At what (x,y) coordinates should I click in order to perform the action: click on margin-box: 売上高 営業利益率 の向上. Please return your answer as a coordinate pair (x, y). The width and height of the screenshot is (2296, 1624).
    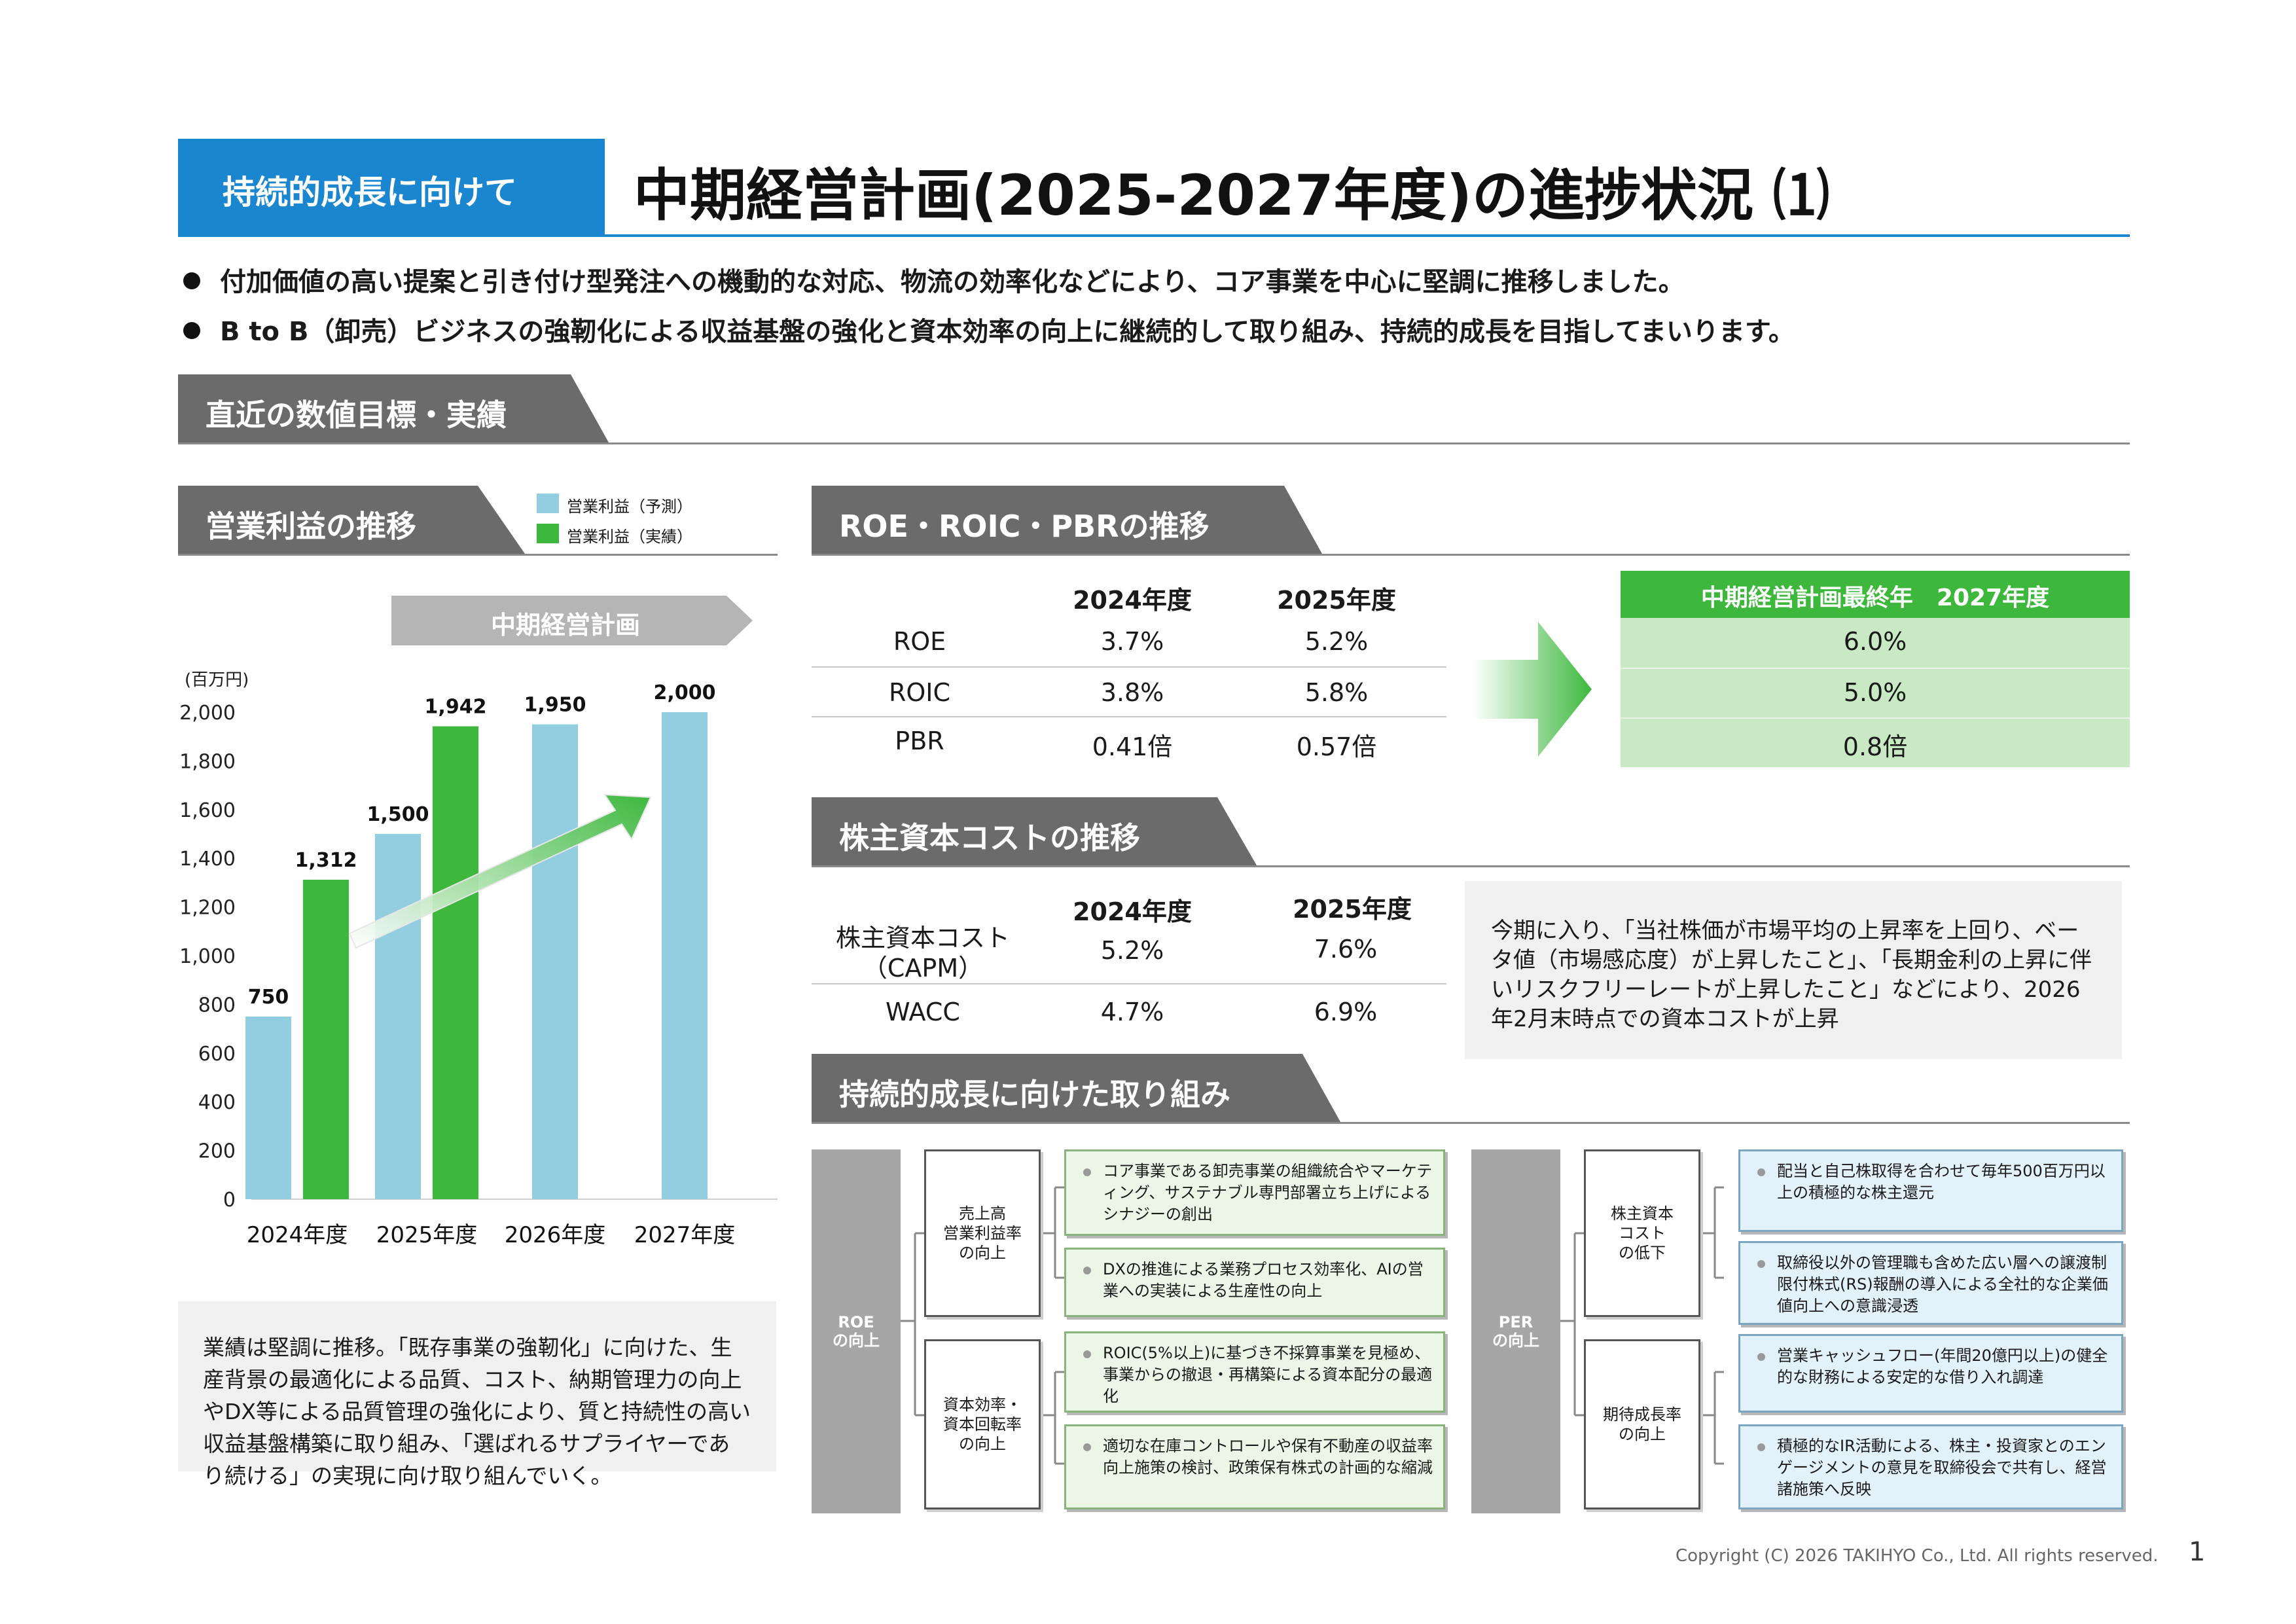
    Looking at the image, I should click on (982, 1233).